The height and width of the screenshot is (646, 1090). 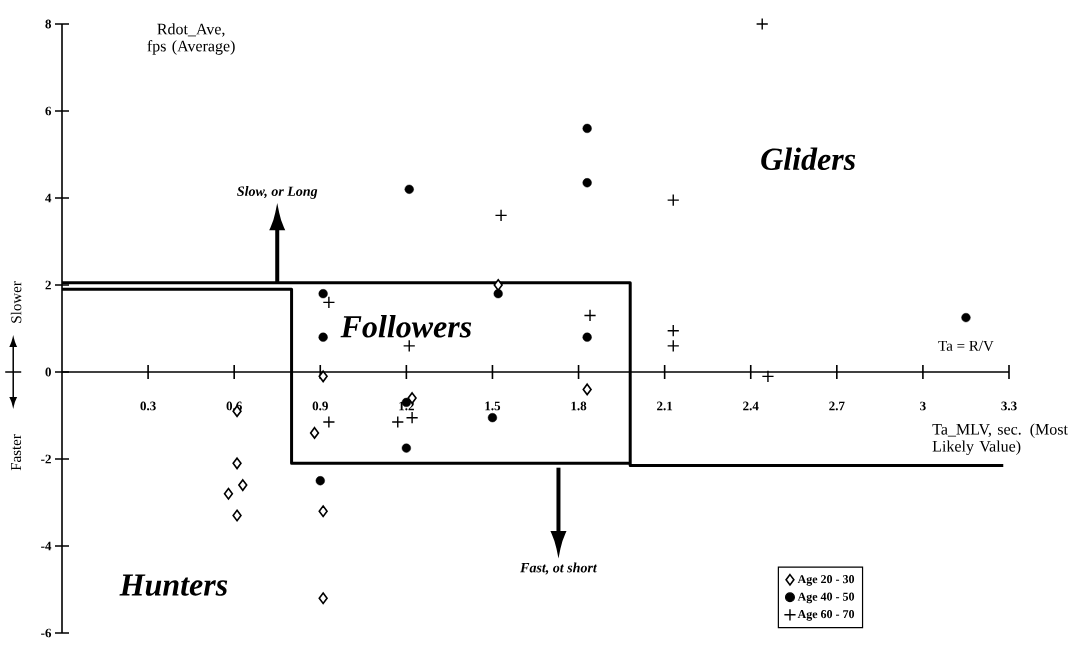 What do you see at coordinates (48, 111) in the screenshot?
I see `y-tick-label: 6` at bounding box center [48, 111].